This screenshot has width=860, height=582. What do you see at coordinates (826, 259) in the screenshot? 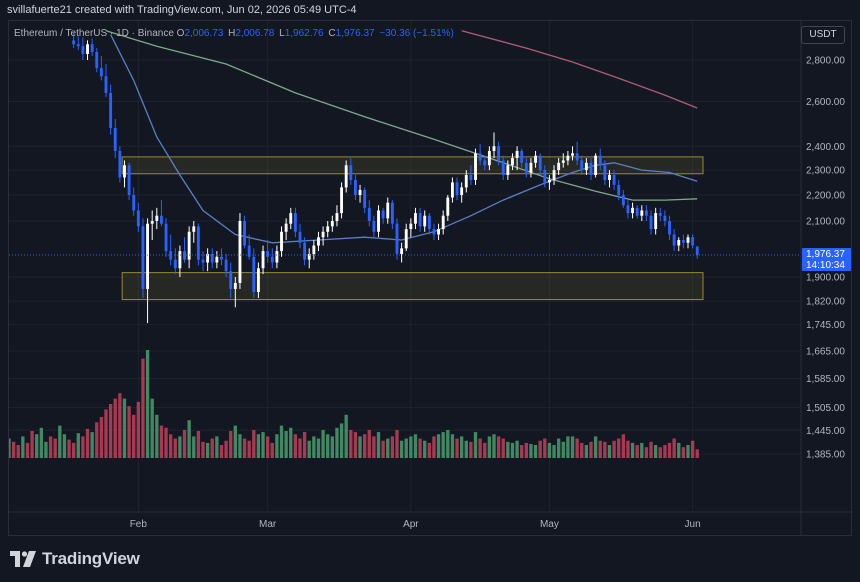
I see `last-price-badge` at bounding box center [826, 259].